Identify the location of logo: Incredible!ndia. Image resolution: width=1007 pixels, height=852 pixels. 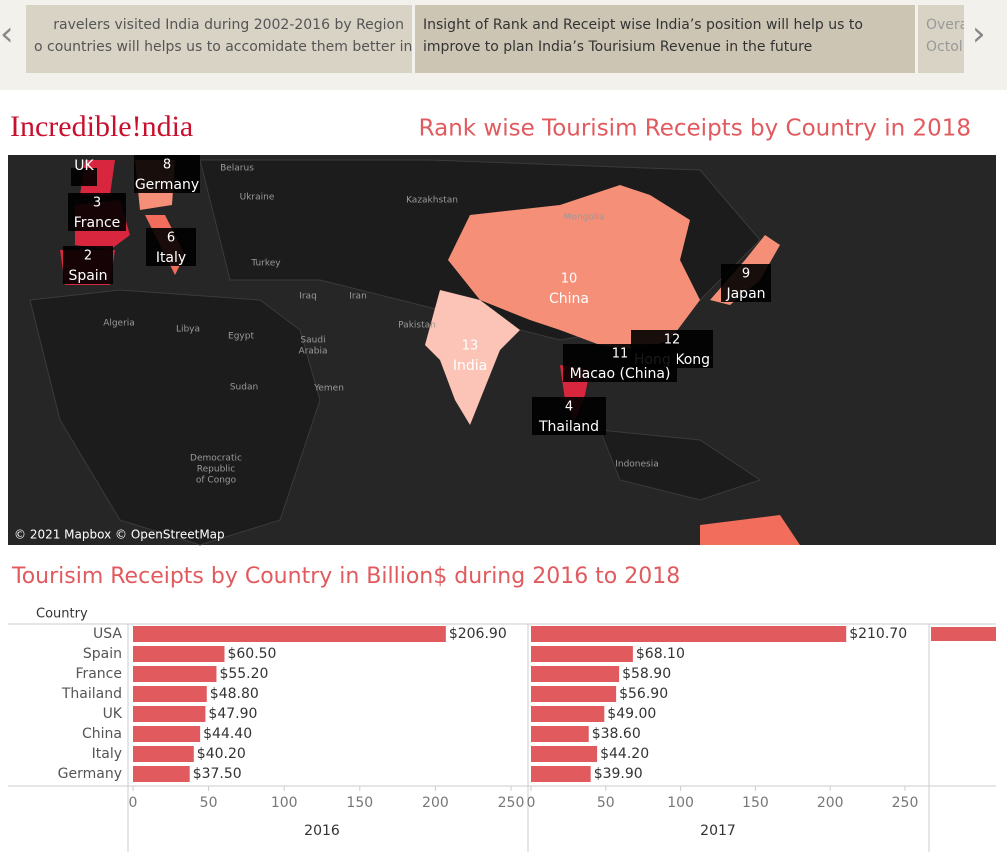
(101, 126).